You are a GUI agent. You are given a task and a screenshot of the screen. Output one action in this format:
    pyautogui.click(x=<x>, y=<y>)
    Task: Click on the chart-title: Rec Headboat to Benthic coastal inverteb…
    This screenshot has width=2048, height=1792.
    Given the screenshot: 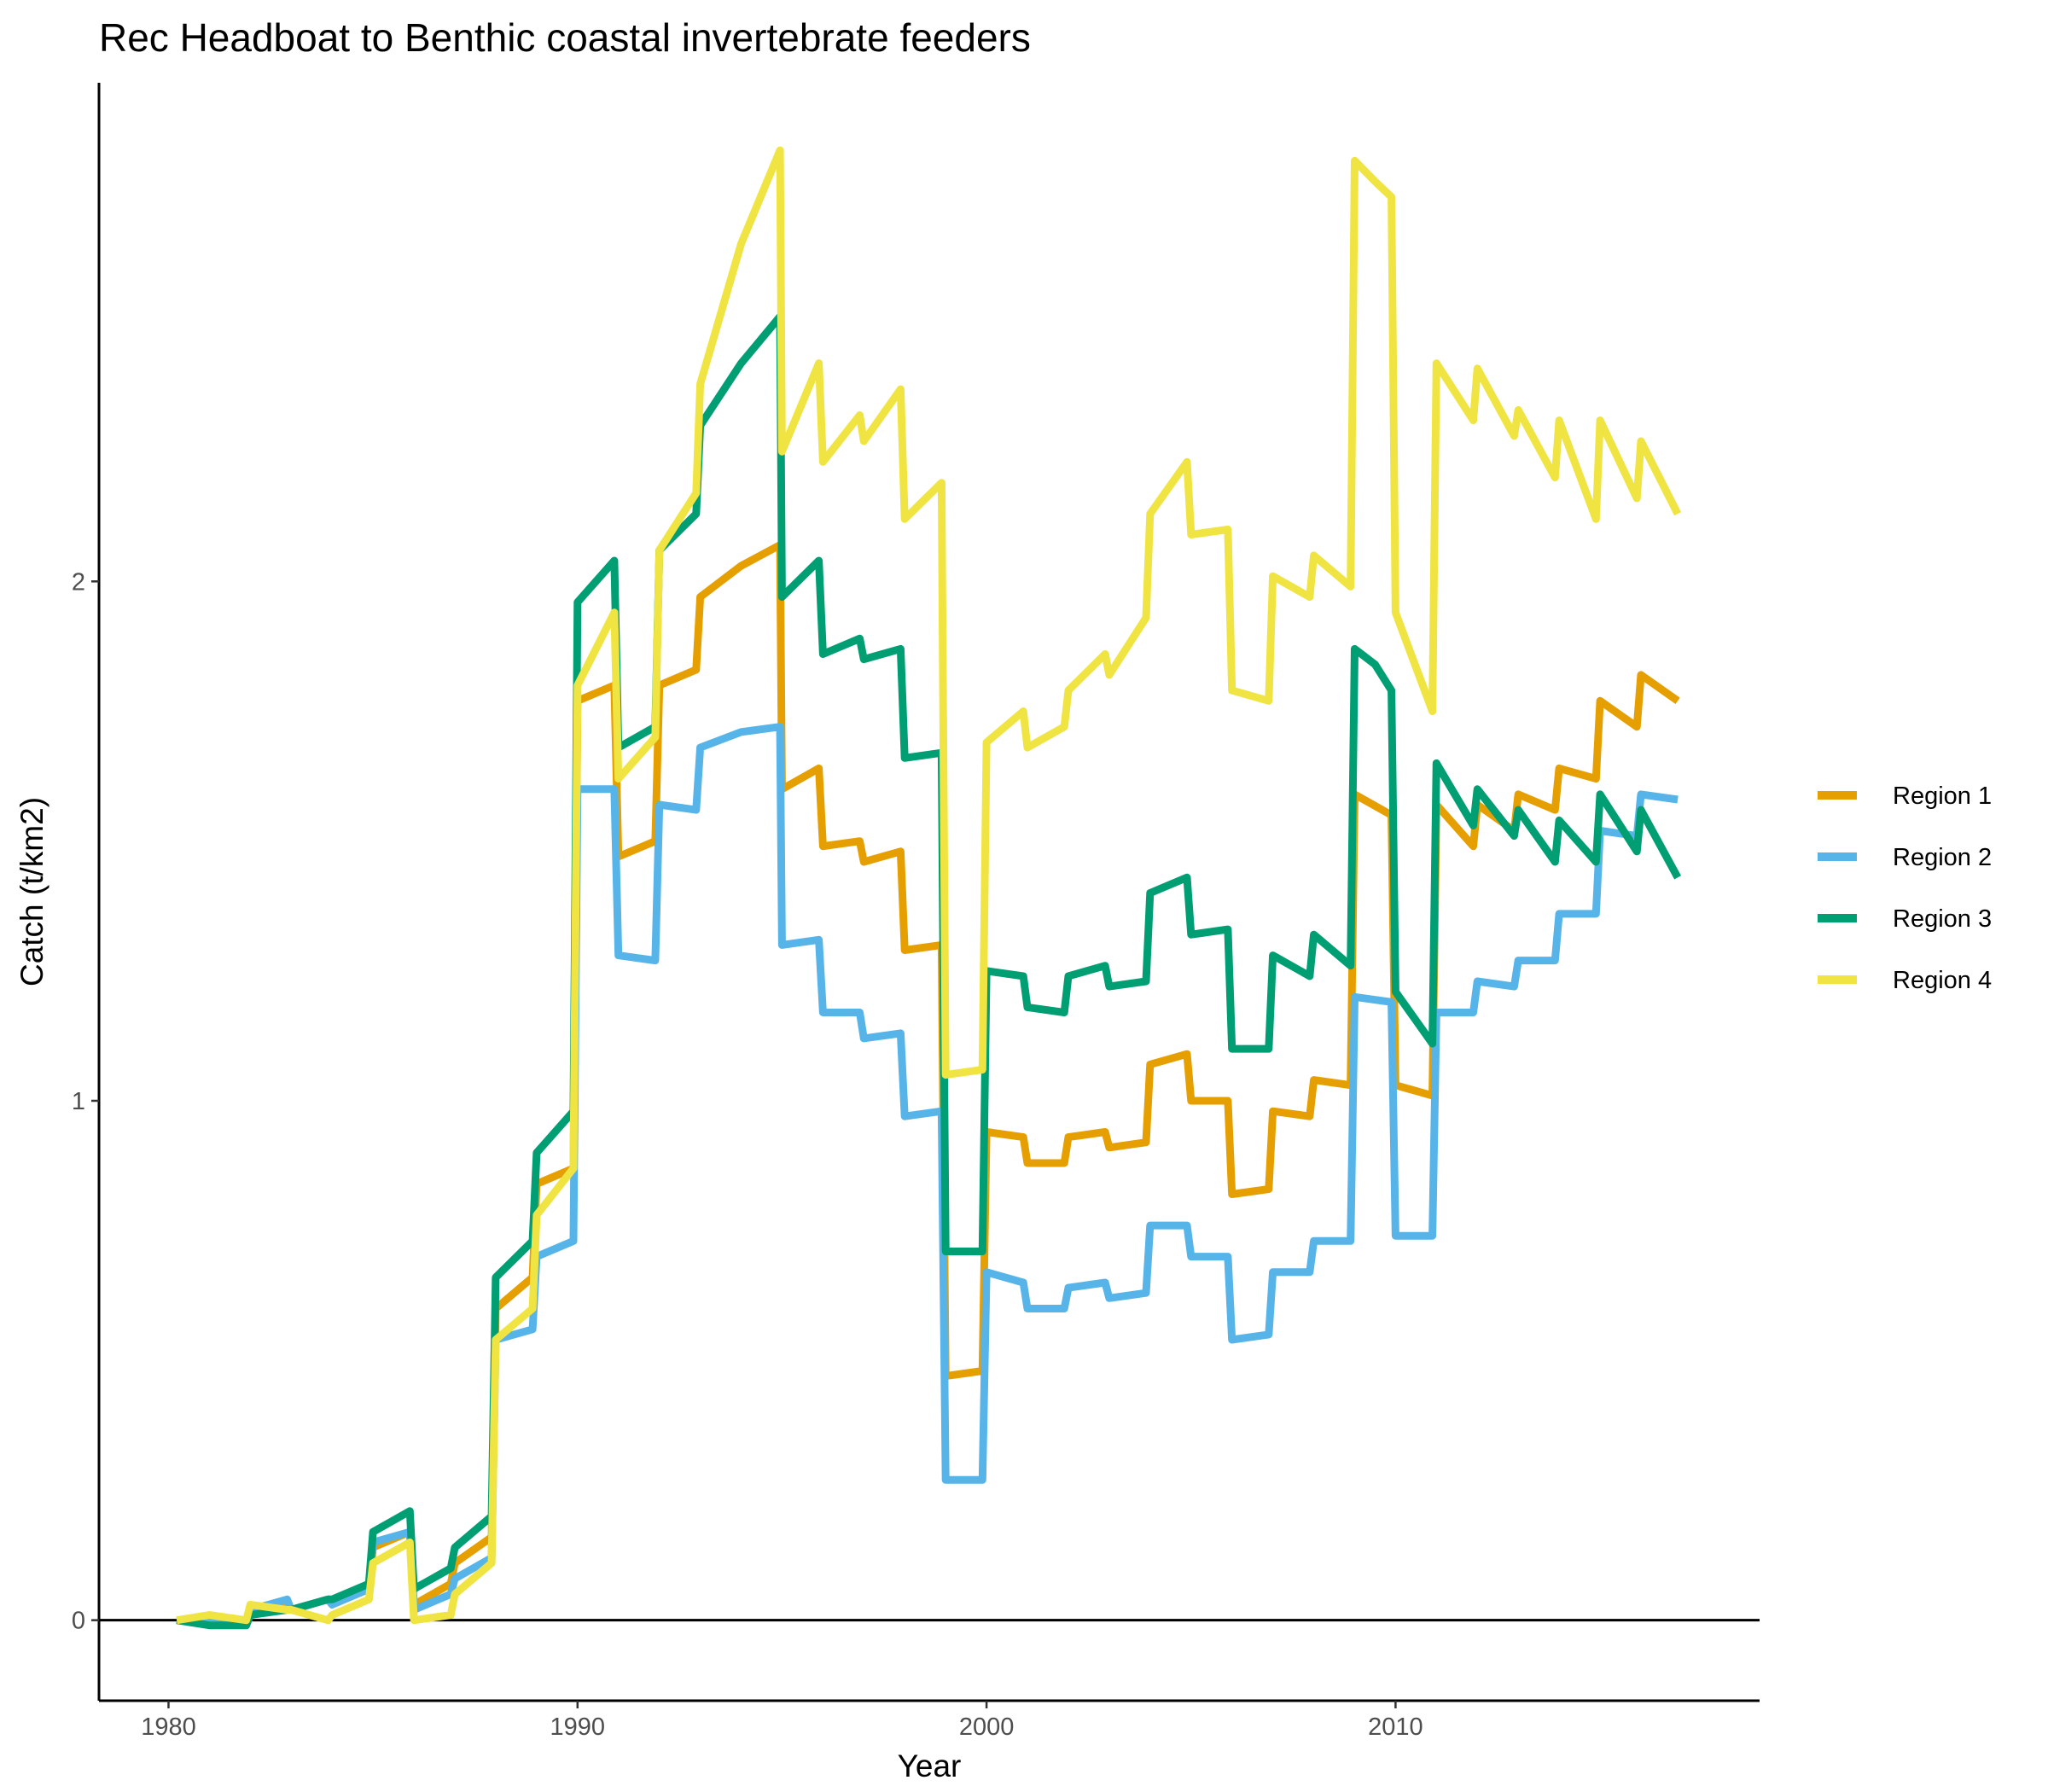 What is the action you would take?
    pyautogui.click(x=565, y=37)
    